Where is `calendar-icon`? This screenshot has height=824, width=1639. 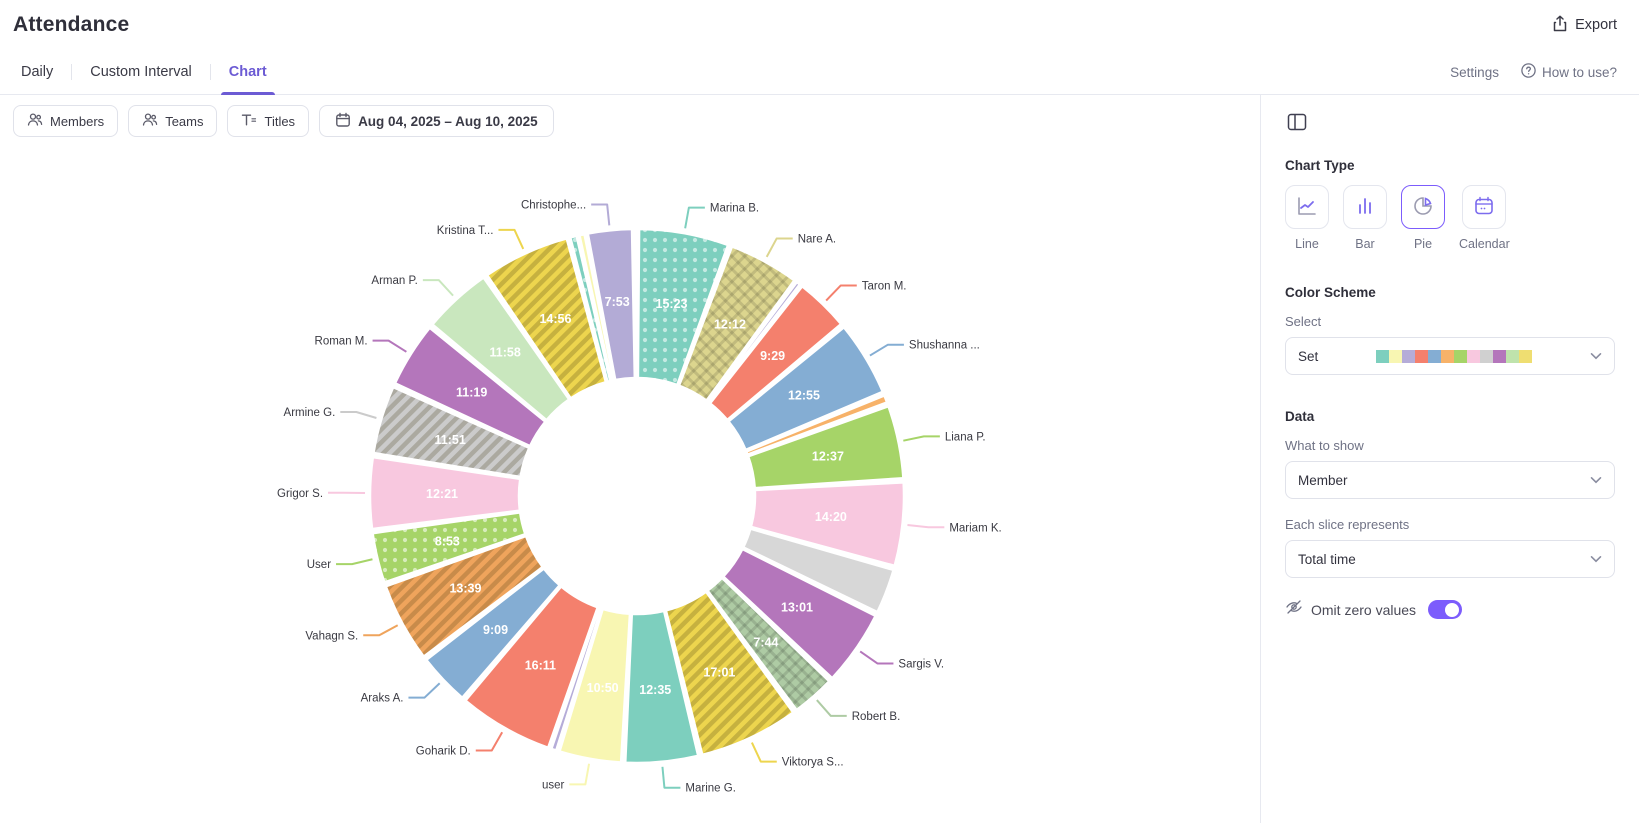
calendar-icon is located at coordinates (343, 121).